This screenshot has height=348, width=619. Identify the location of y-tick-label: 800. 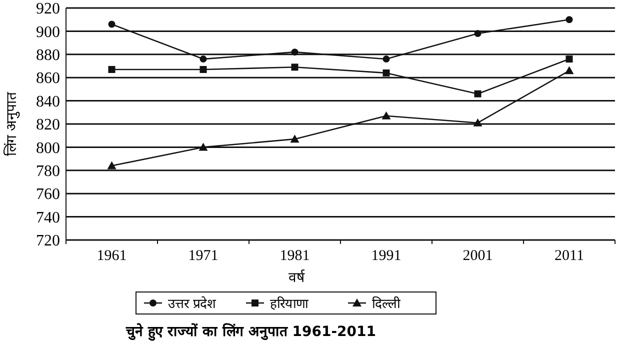
(48, 148).